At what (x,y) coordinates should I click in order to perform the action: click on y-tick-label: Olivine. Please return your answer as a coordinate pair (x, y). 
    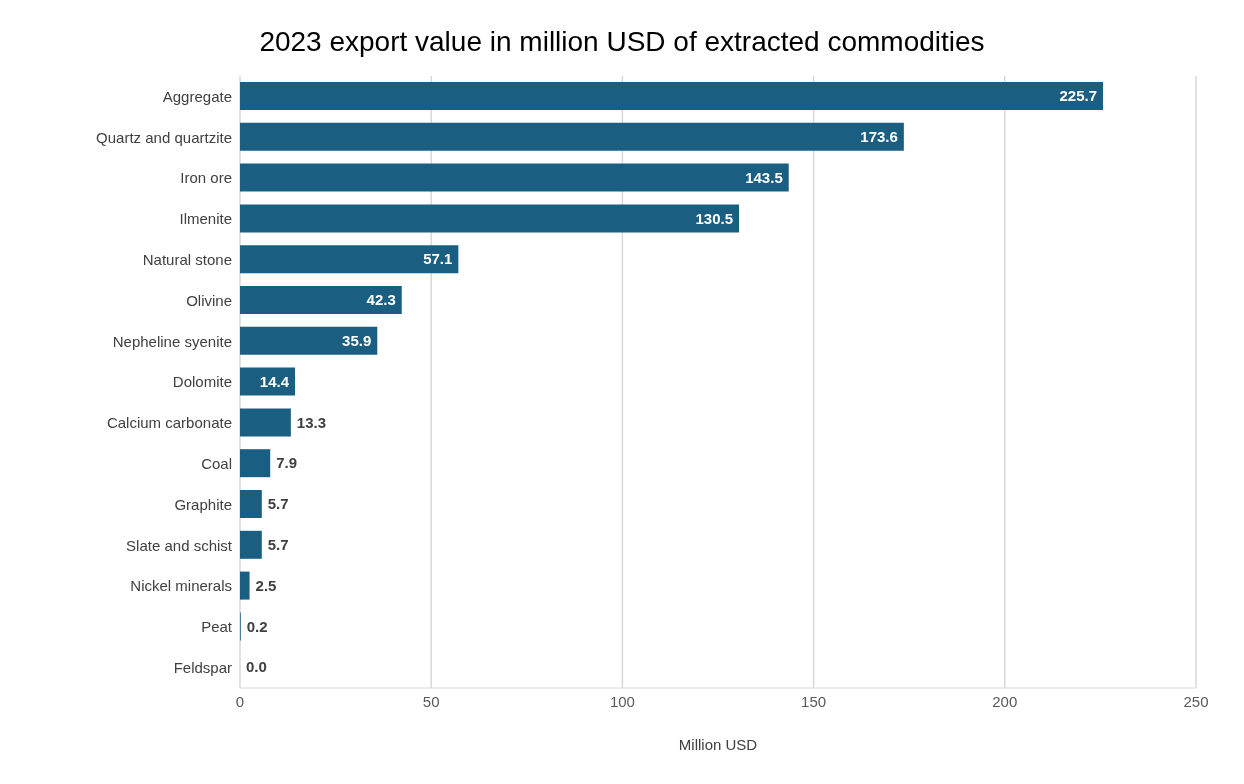
    Looking at the image, I should click on (209, 300).